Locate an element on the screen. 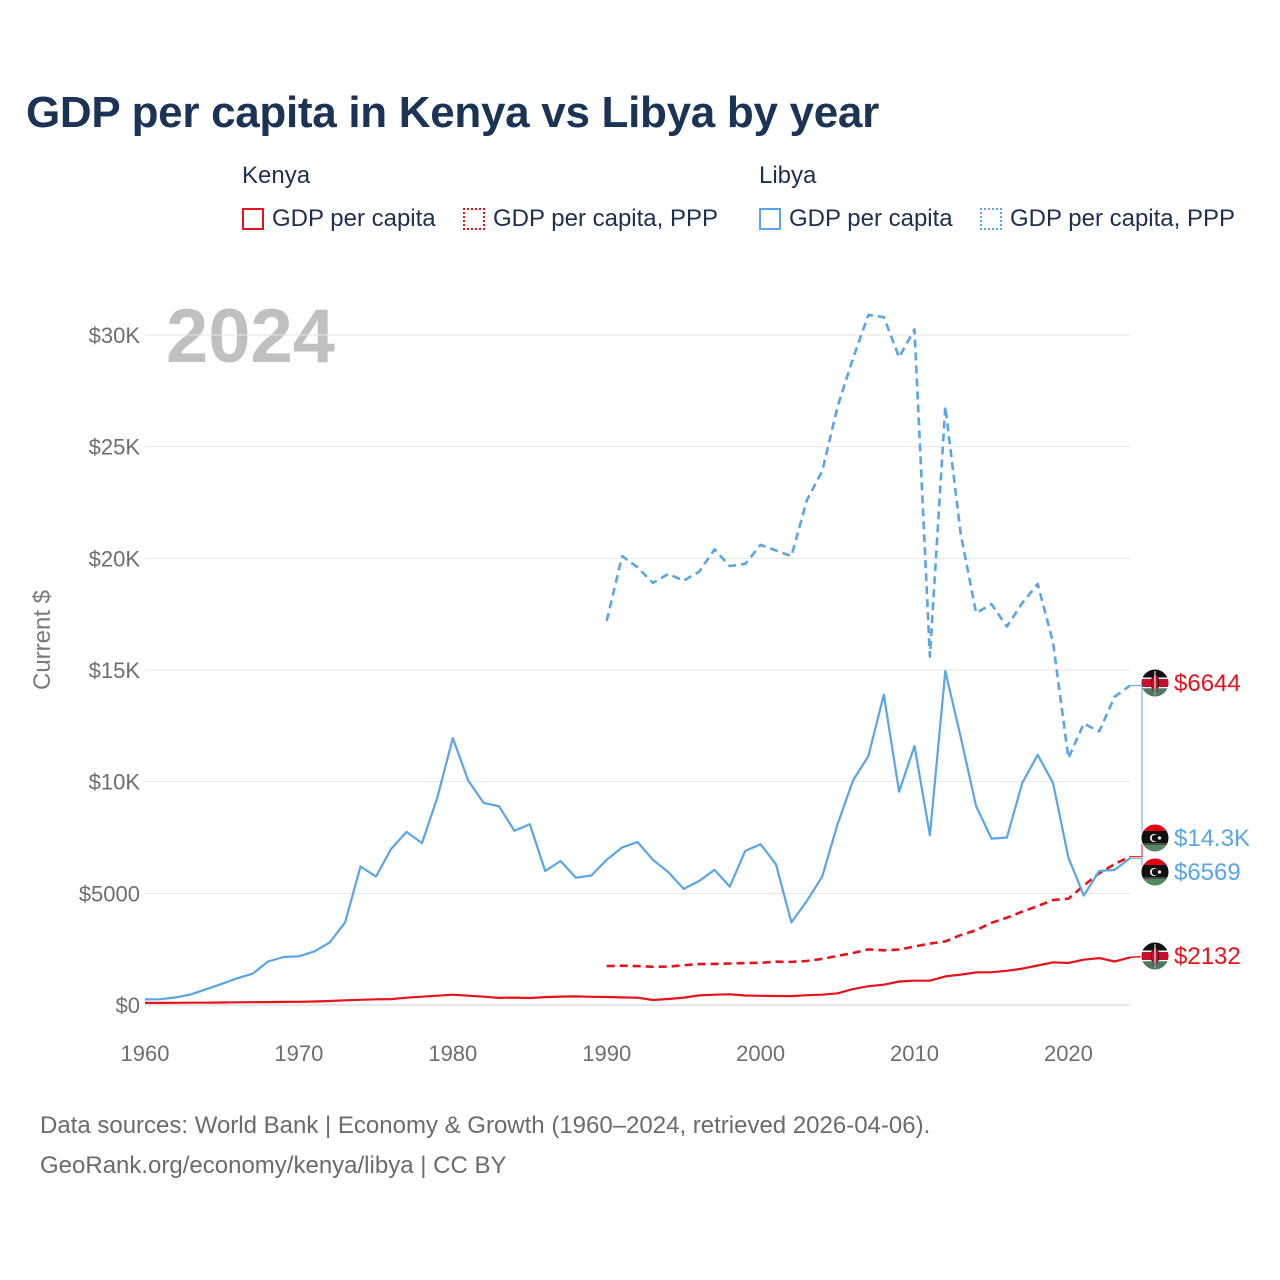 The width and height of the screenshot is (1280, 1280). legend-swatch-dotted-blue is located at coordinates (991, 219).